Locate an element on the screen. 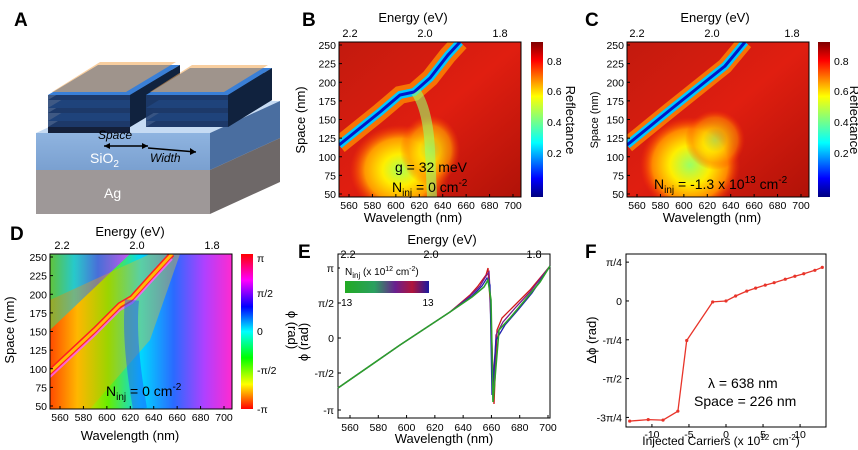 Image resolution: width=858 pixels, height=450 pixels. panel-c-y-label: Space (nm) is located at coordinates (595, 120).